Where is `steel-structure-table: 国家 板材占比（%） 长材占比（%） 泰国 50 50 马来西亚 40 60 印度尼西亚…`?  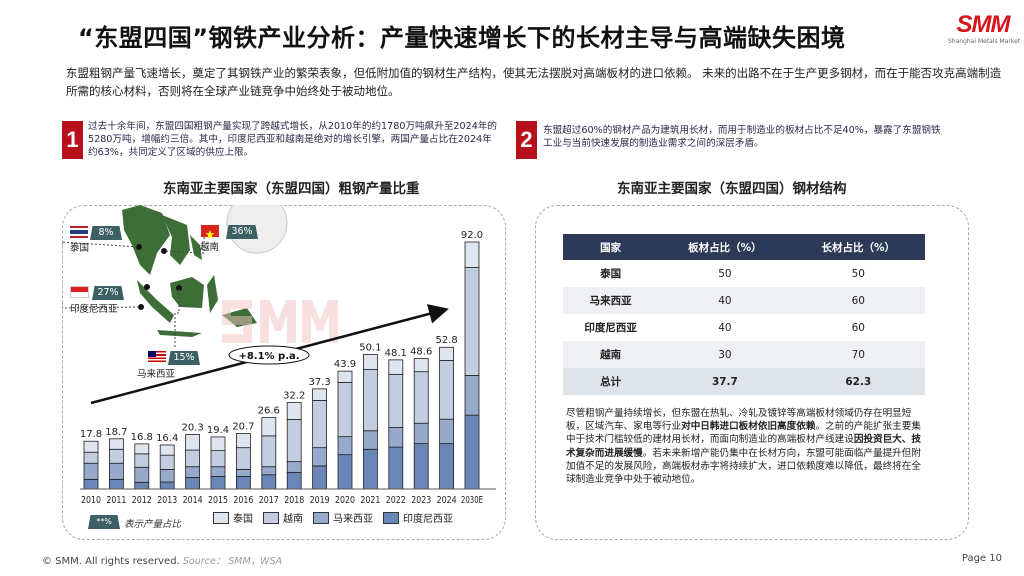
steel-structure-table: 国家 板材占比（%） 长材占比（%） 泰国 50 50 马来西亚 40 60 印度尼西亚… is located at coordinates (744, 314).